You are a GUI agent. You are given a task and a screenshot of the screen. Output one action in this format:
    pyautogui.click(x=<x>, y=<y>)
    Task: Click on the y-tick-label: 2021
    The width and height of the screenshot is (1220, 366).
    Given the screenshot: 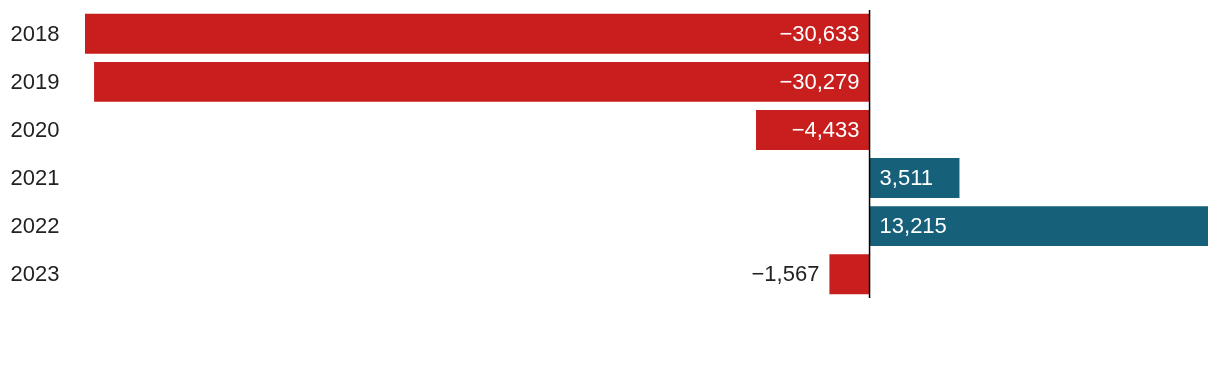 What is the action you would take?
    pyautogui.click(x=35, y=178)
    